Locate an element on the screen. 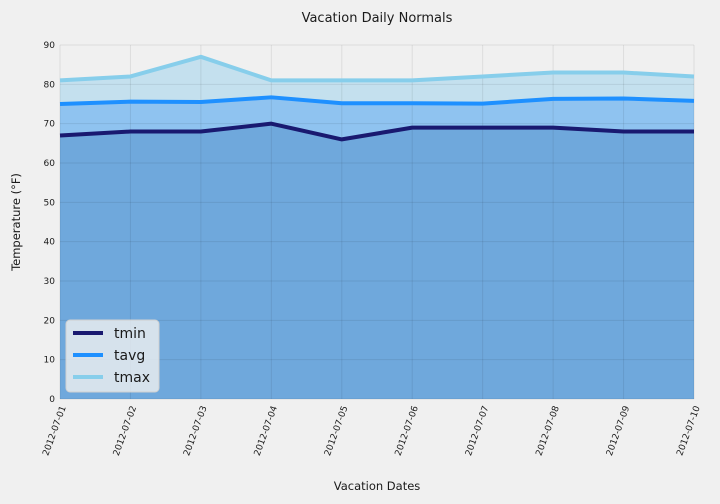 This screenshot has width=720, height=504. series-line-tmin is located at coordinates (376, 131).